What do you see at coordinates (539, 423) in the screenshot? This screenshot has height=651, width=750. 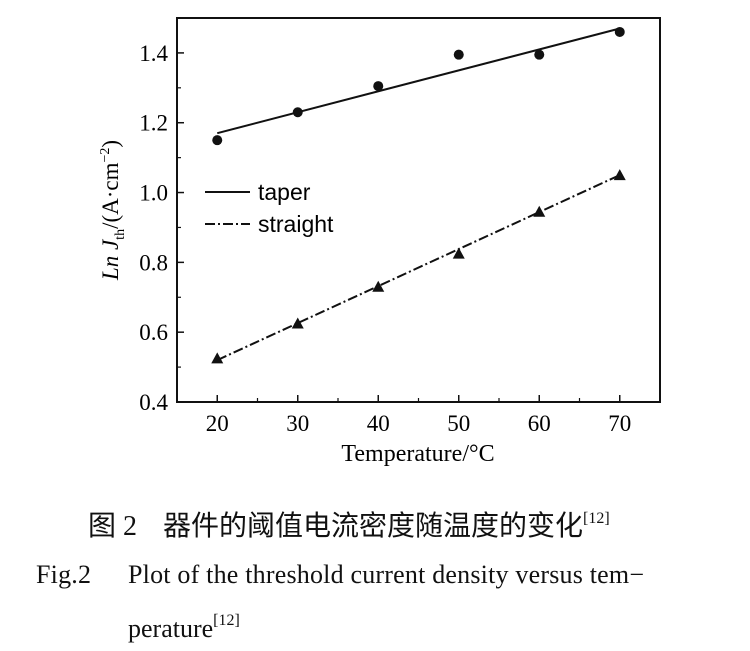 I see `x-tick-label: 60` at bounding box center [539, 423].